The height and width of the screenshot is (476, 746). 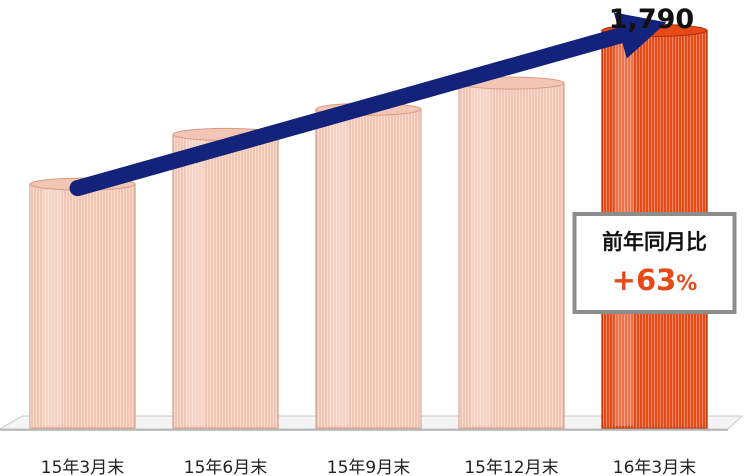 What do you see at coordinates (225, 467) in the screenshot?
I see `x-tick-label: 15年6月末` at bounding box center [225, 467].